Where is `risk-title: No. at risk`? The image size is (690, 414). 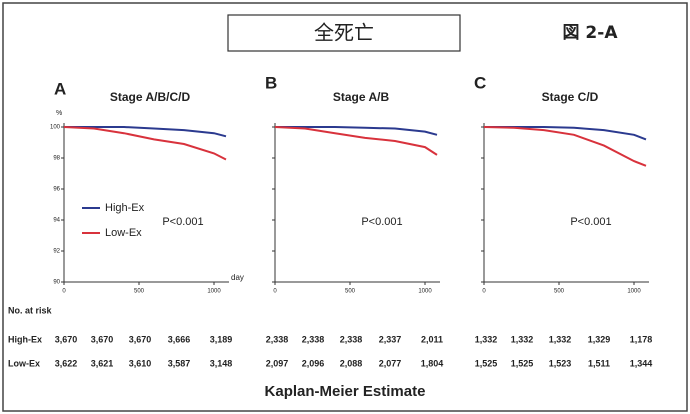 risk-title: No. at risk is located at coordinates (30, 310).